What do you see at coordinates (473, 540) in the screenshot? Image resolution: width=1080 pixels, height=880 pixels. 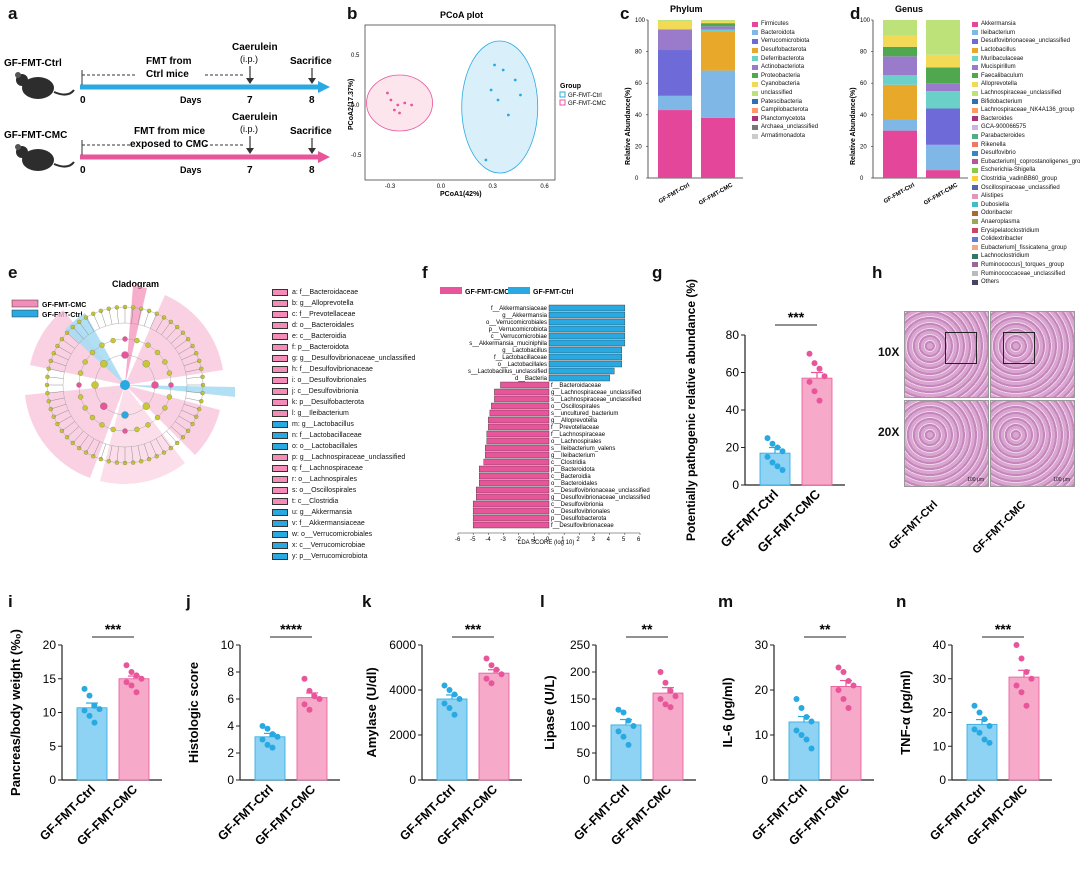 I see `lda-tick-label: -5` at bounding box center [473, 540].